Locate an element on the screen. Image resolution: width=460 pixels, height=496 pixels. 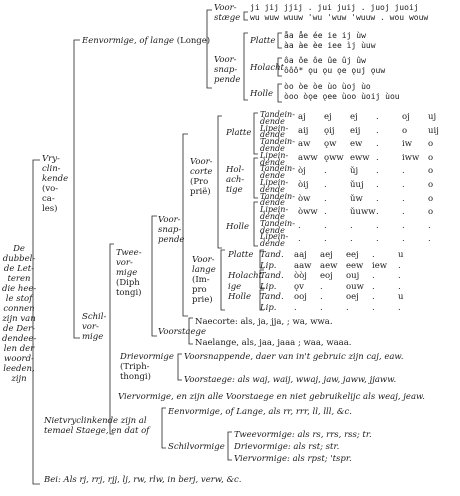
sound-row: òo òe òe ùo ùoj ùo is located at coordinates (327, 86).